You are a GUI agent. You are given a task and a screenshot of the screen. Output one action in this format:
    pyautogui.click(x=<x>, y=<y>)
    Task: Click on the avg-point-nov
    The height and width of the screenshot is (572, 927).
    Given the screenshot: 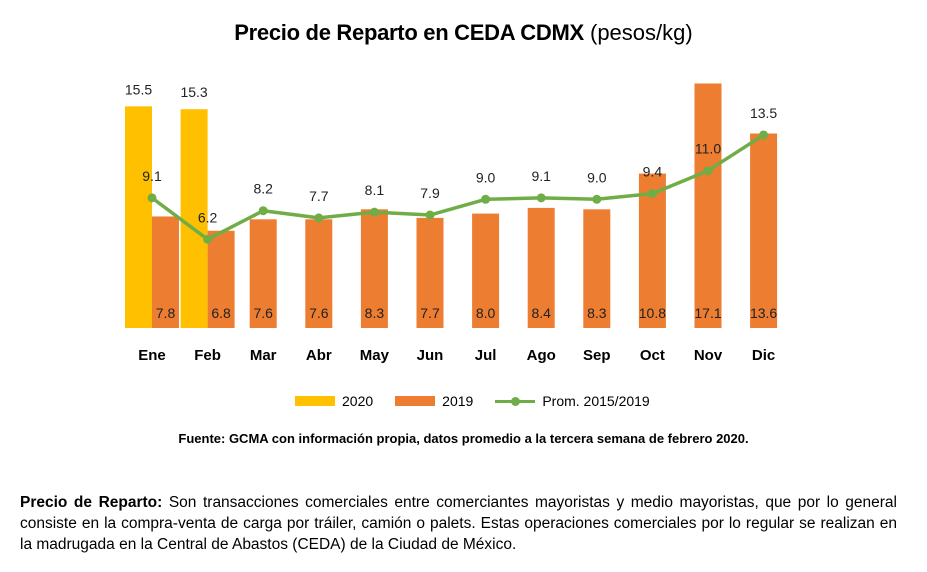 What is the action you would take?
    pyautogui.click(x=708, y=171)
    